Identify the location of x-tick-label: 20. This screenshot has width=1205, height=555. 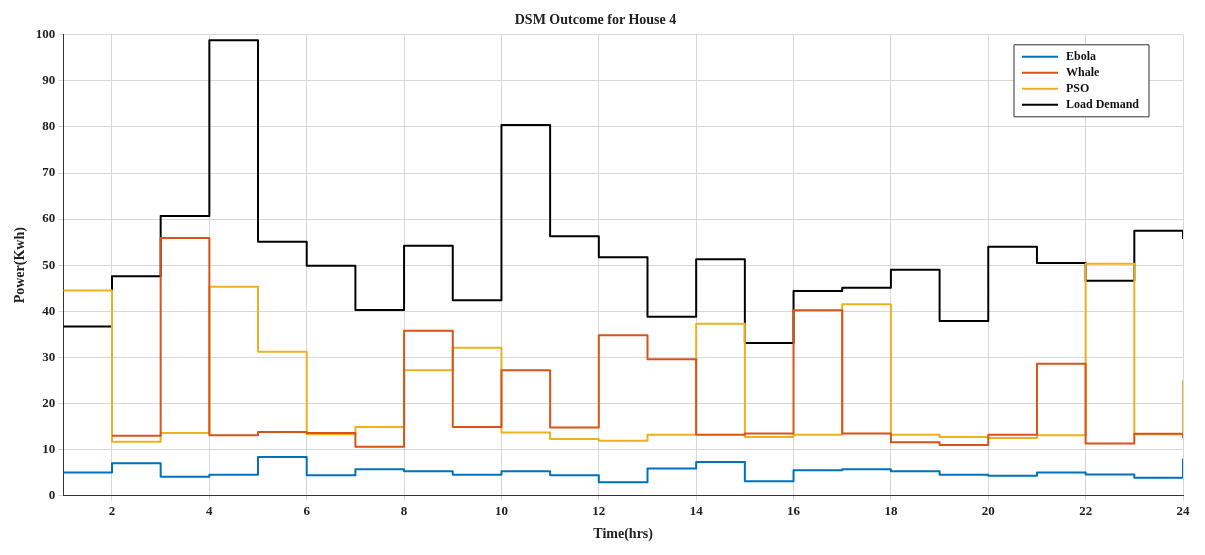
(988, 510).